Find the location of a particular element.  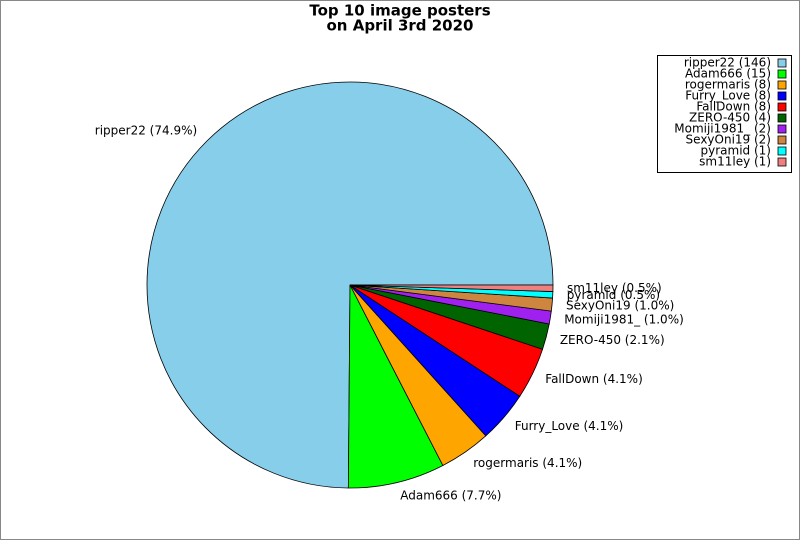

slice-label: pyramid (0.5%) is located at coordinates (613, 295).